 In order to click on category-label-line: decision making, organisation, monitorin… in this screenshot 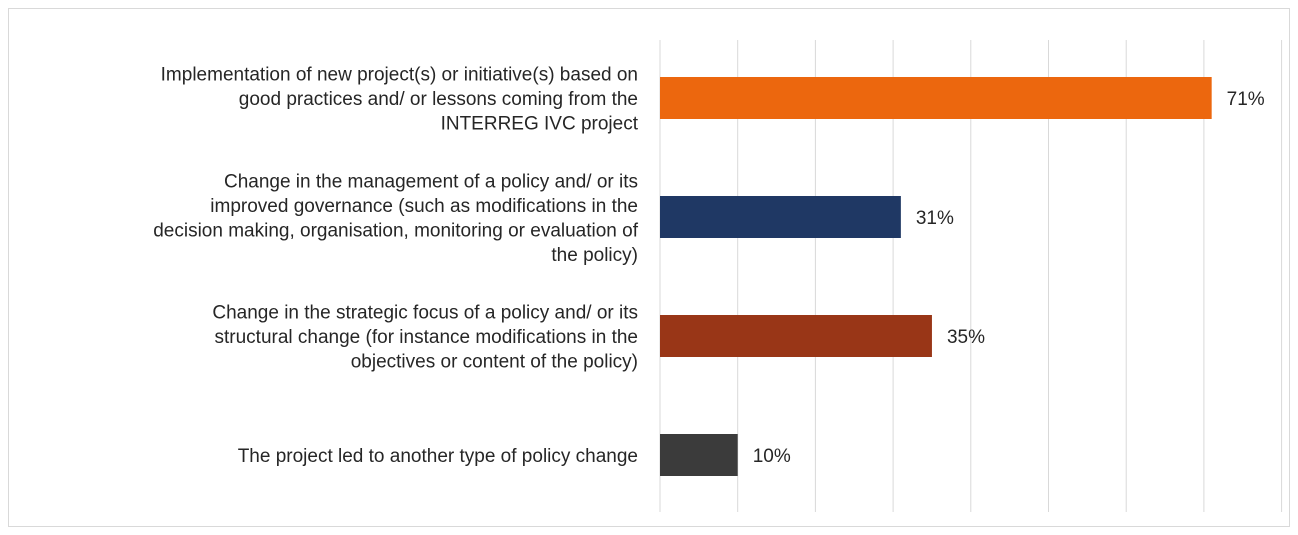, I will do `click(395, 230)`.